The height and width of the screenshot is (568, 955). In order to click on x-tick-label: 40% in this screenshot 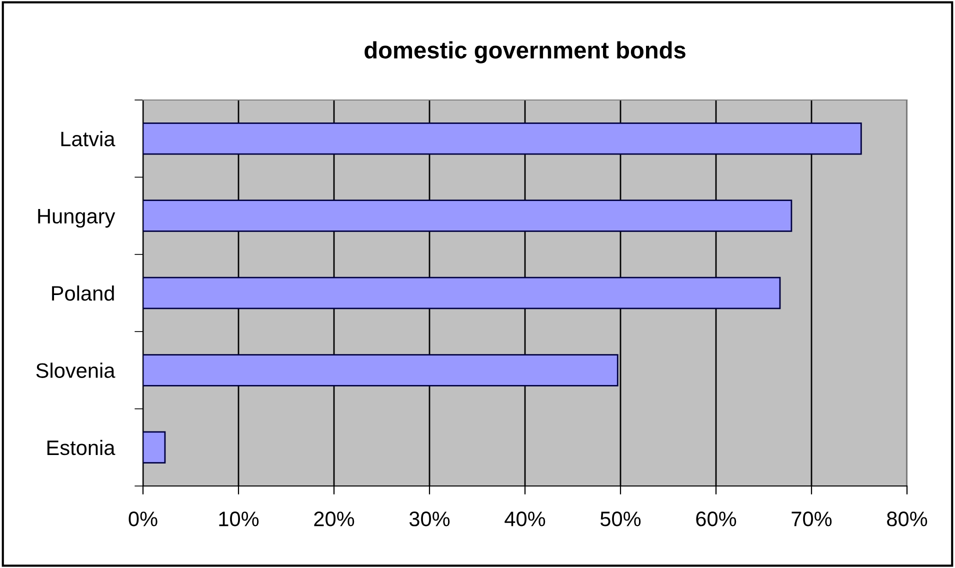, I will do `click(525, 519)`.